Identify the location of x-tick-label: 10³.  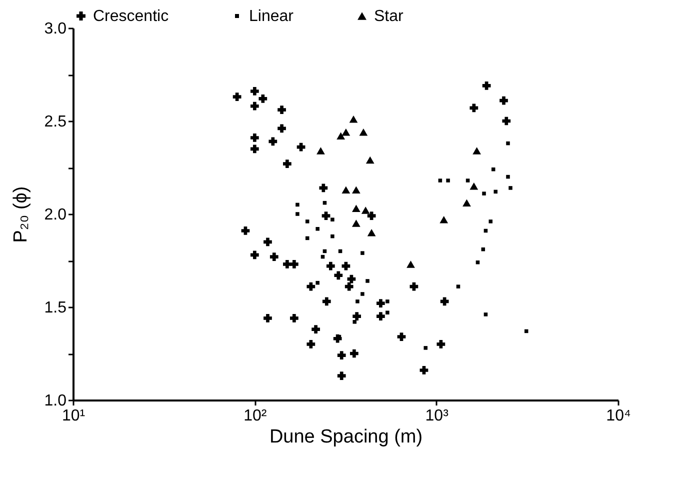
(437, 416).